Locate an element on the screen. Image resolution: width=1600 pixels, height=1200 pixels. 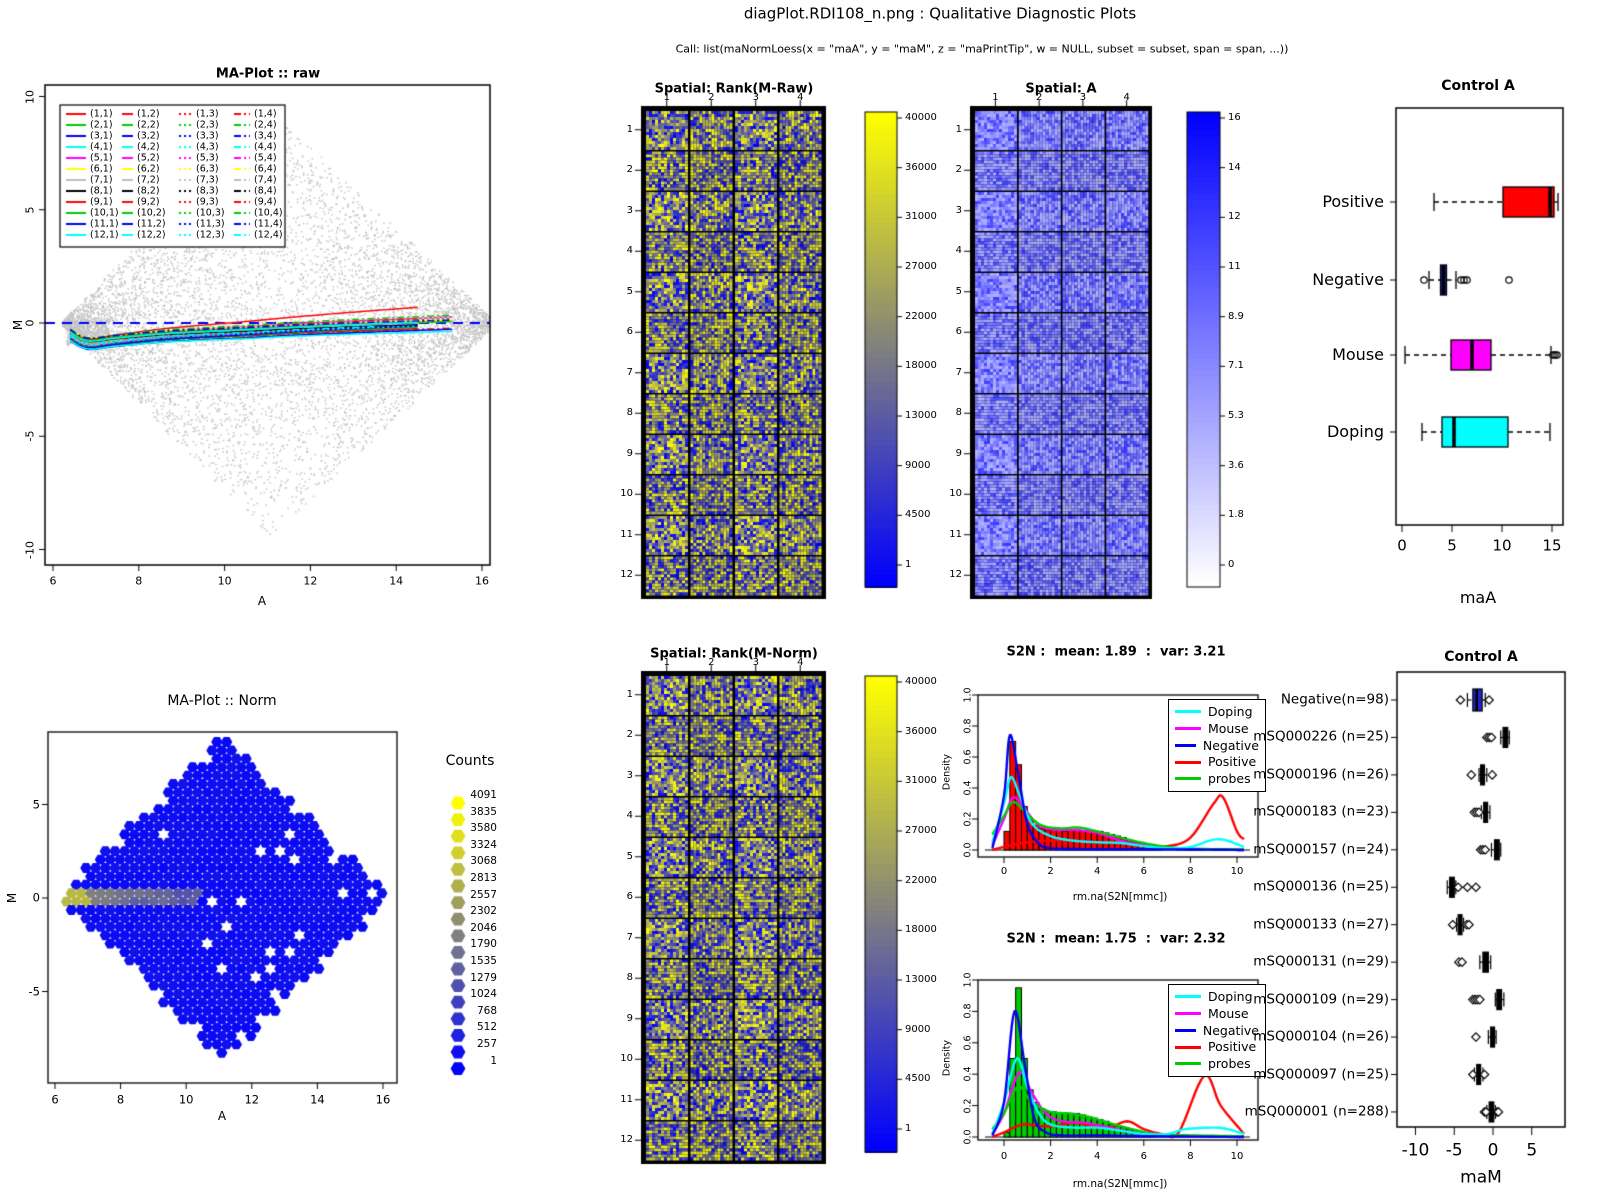
ma-raw-legend-label: (6,1) is located at coordinates (101, 169).